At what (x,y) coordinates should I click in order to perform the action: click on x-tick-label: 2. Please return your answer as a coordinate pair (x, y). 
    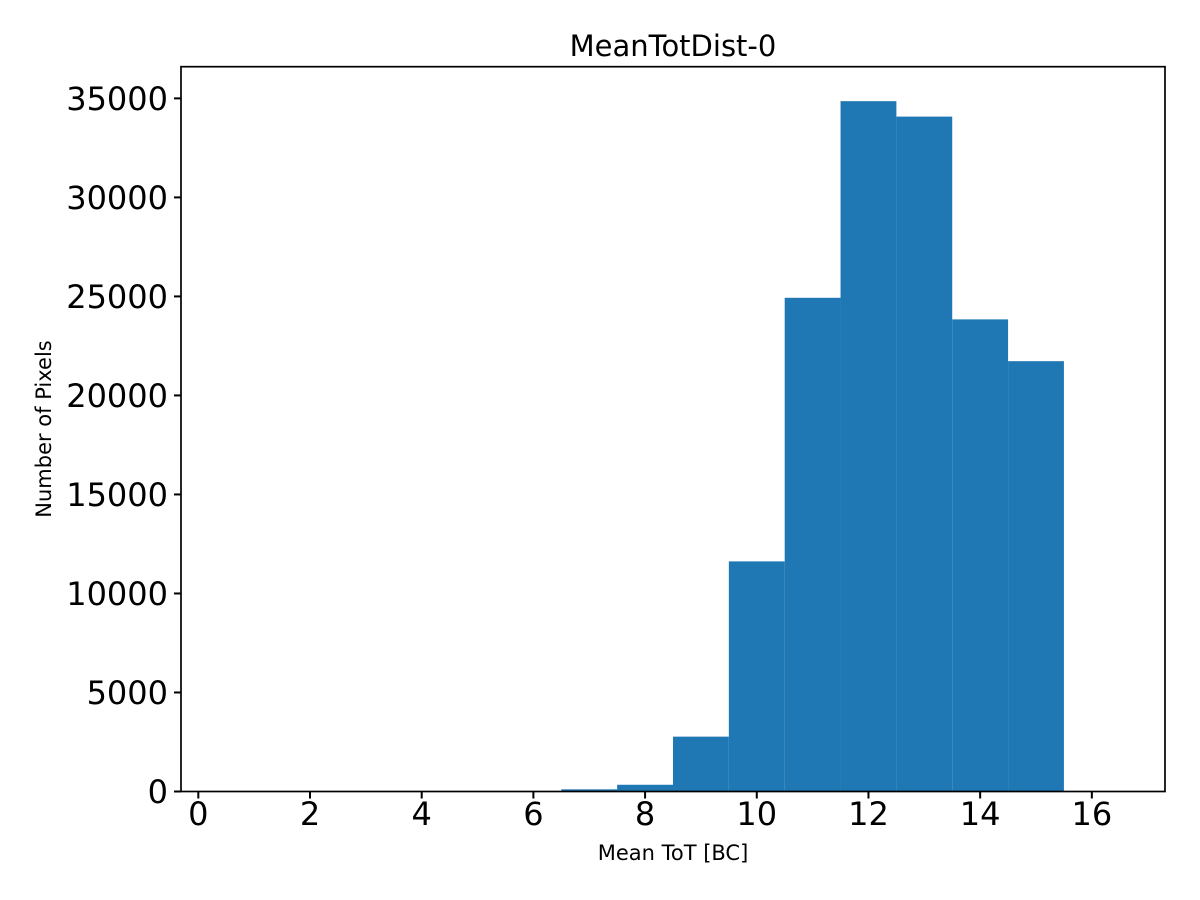
    Looking at the image, I should click on (310, 814).